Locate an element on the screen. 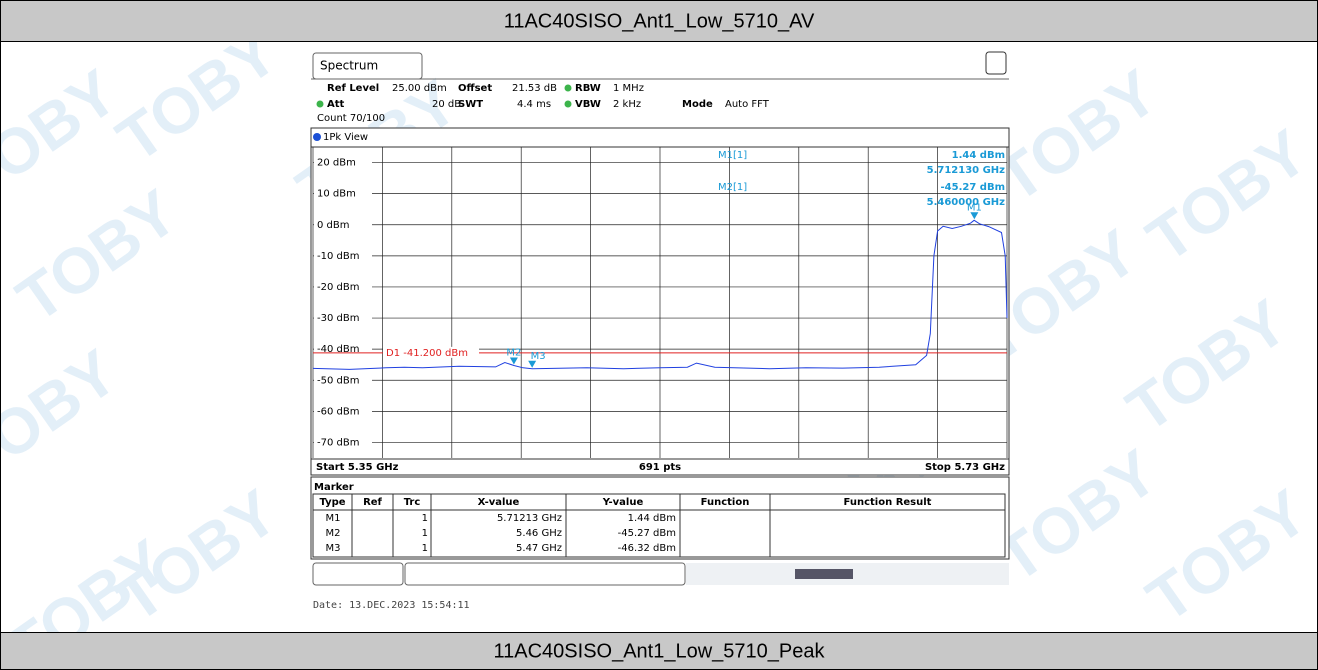 The height and width of the screenshot is (670, 1318). header: 11AC40SISO_Ant1_Low_5710_AV is located at coordinates (659, 21).